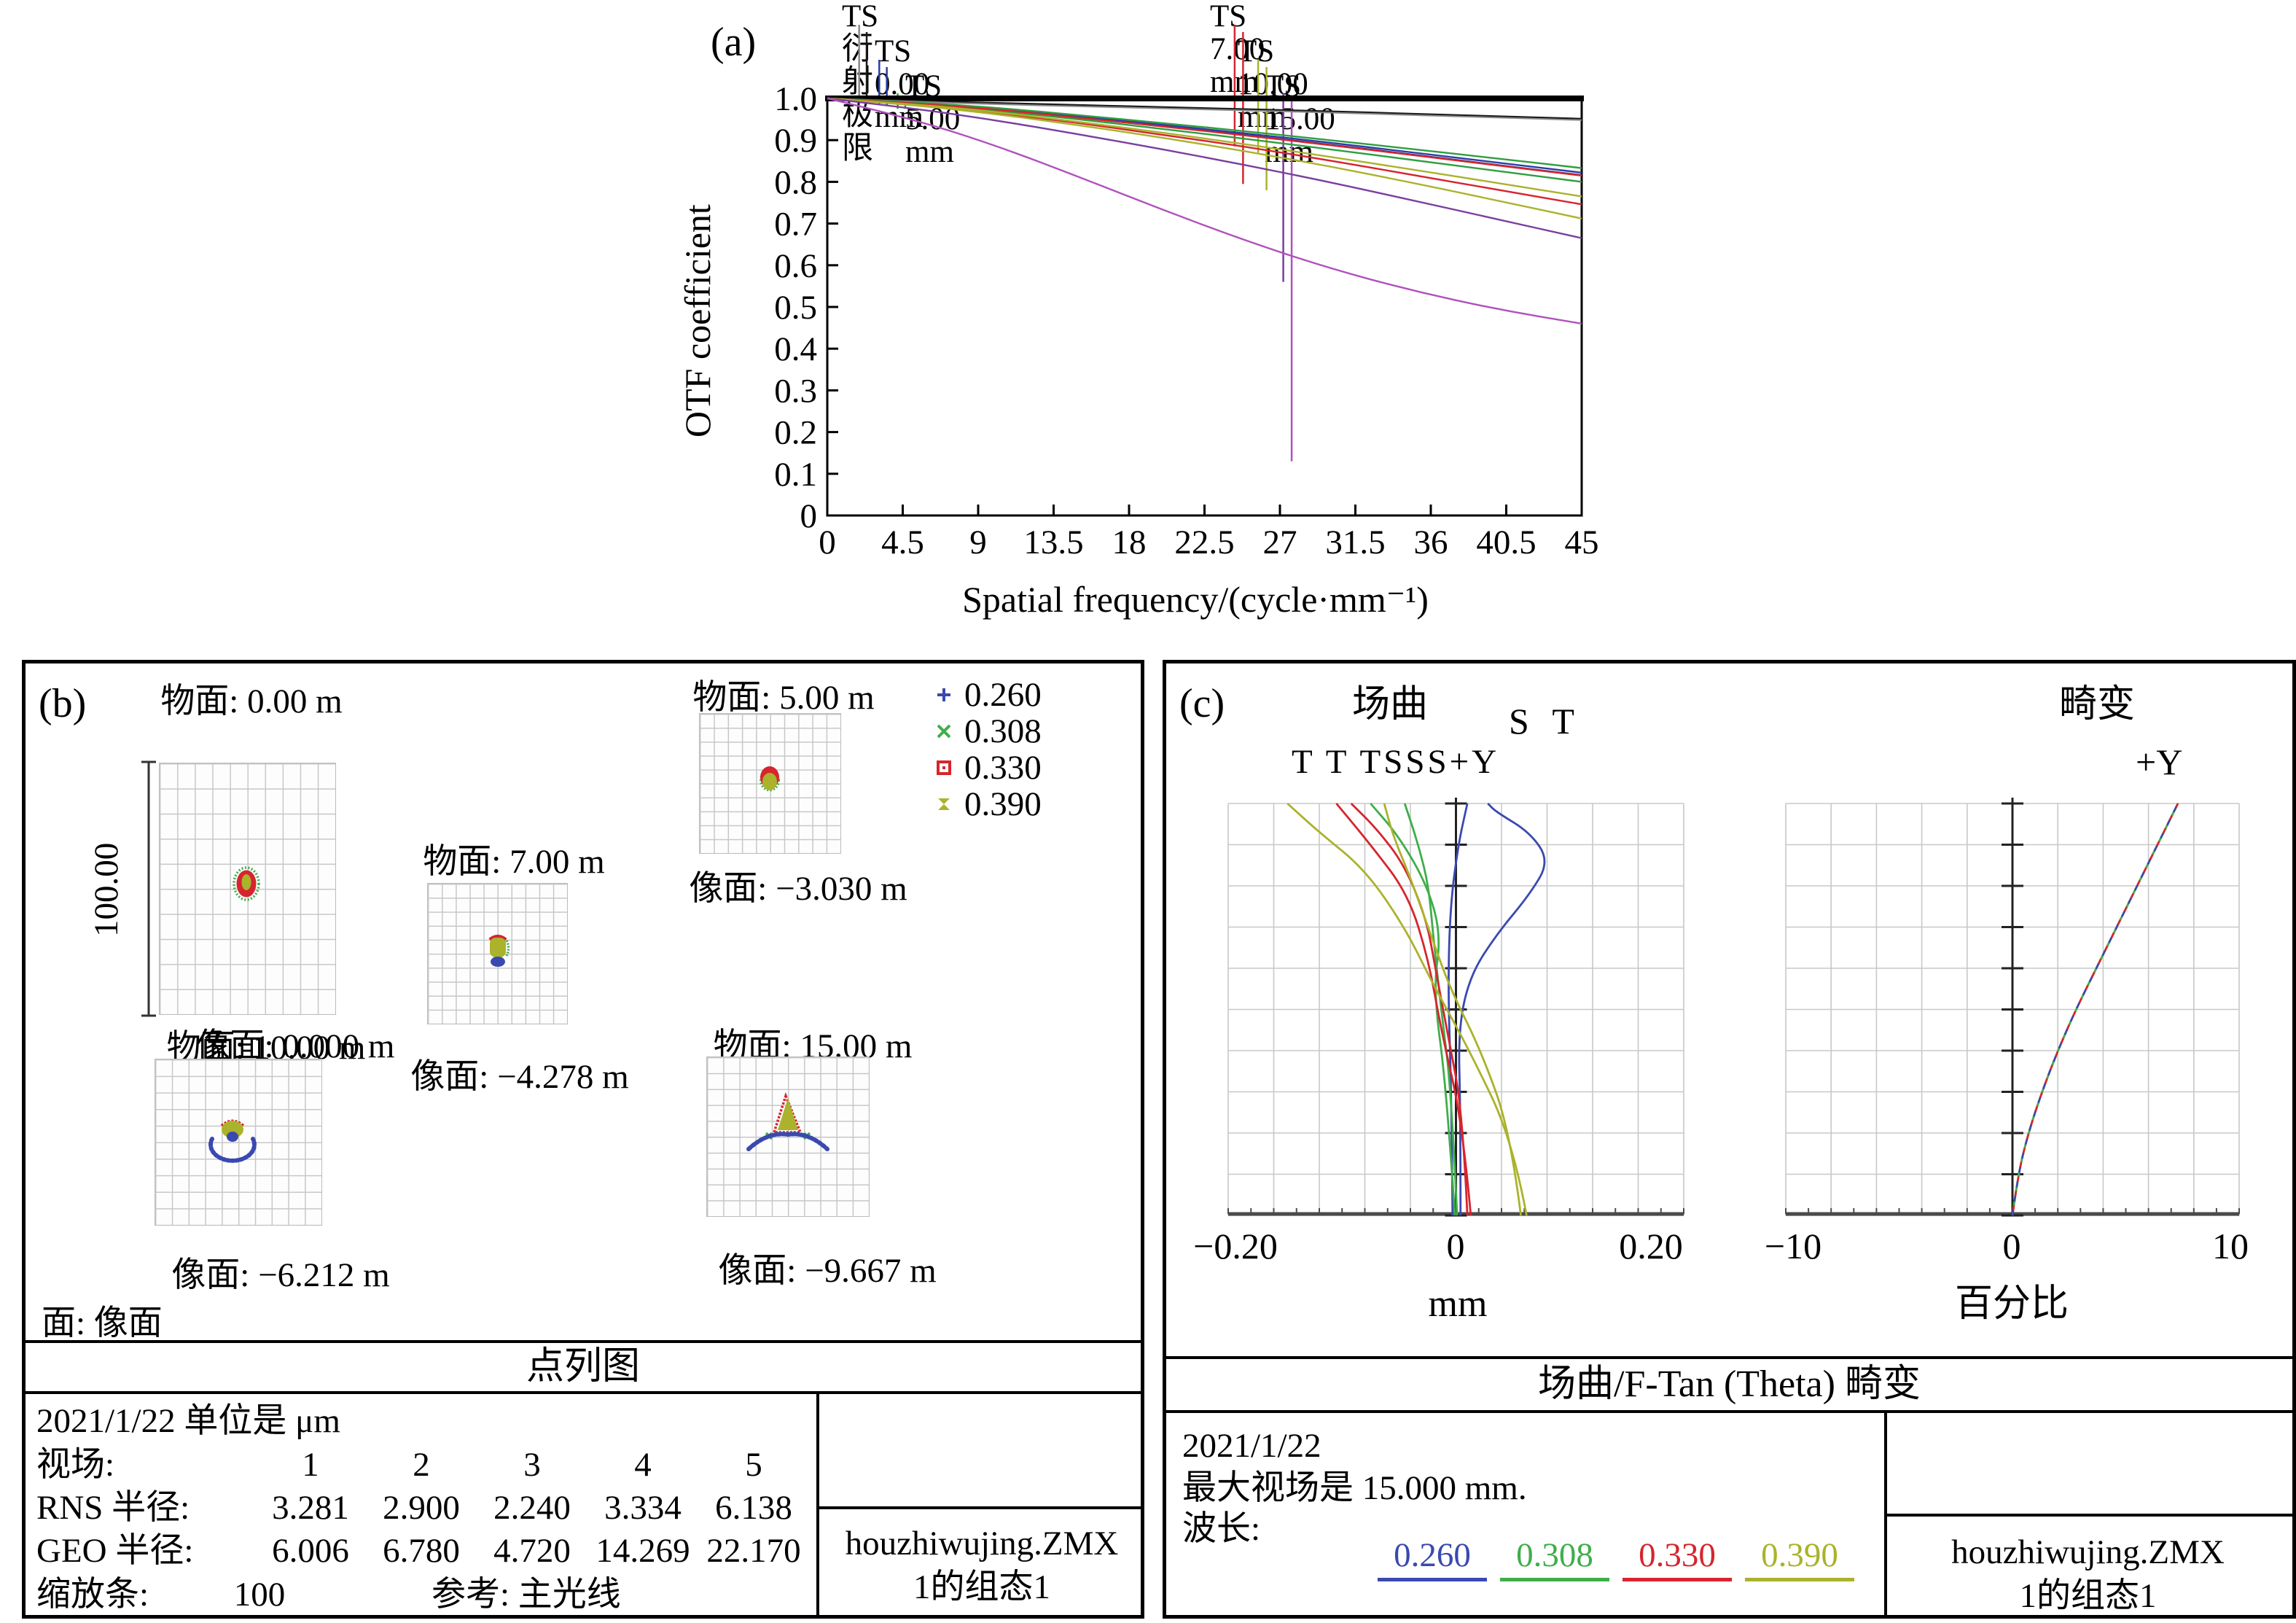 The width and height of the screenshot is (2296, 1623). Describe the element at coordinates (532, 1465) in the screenshot. I see `field-3: 3` at that location.